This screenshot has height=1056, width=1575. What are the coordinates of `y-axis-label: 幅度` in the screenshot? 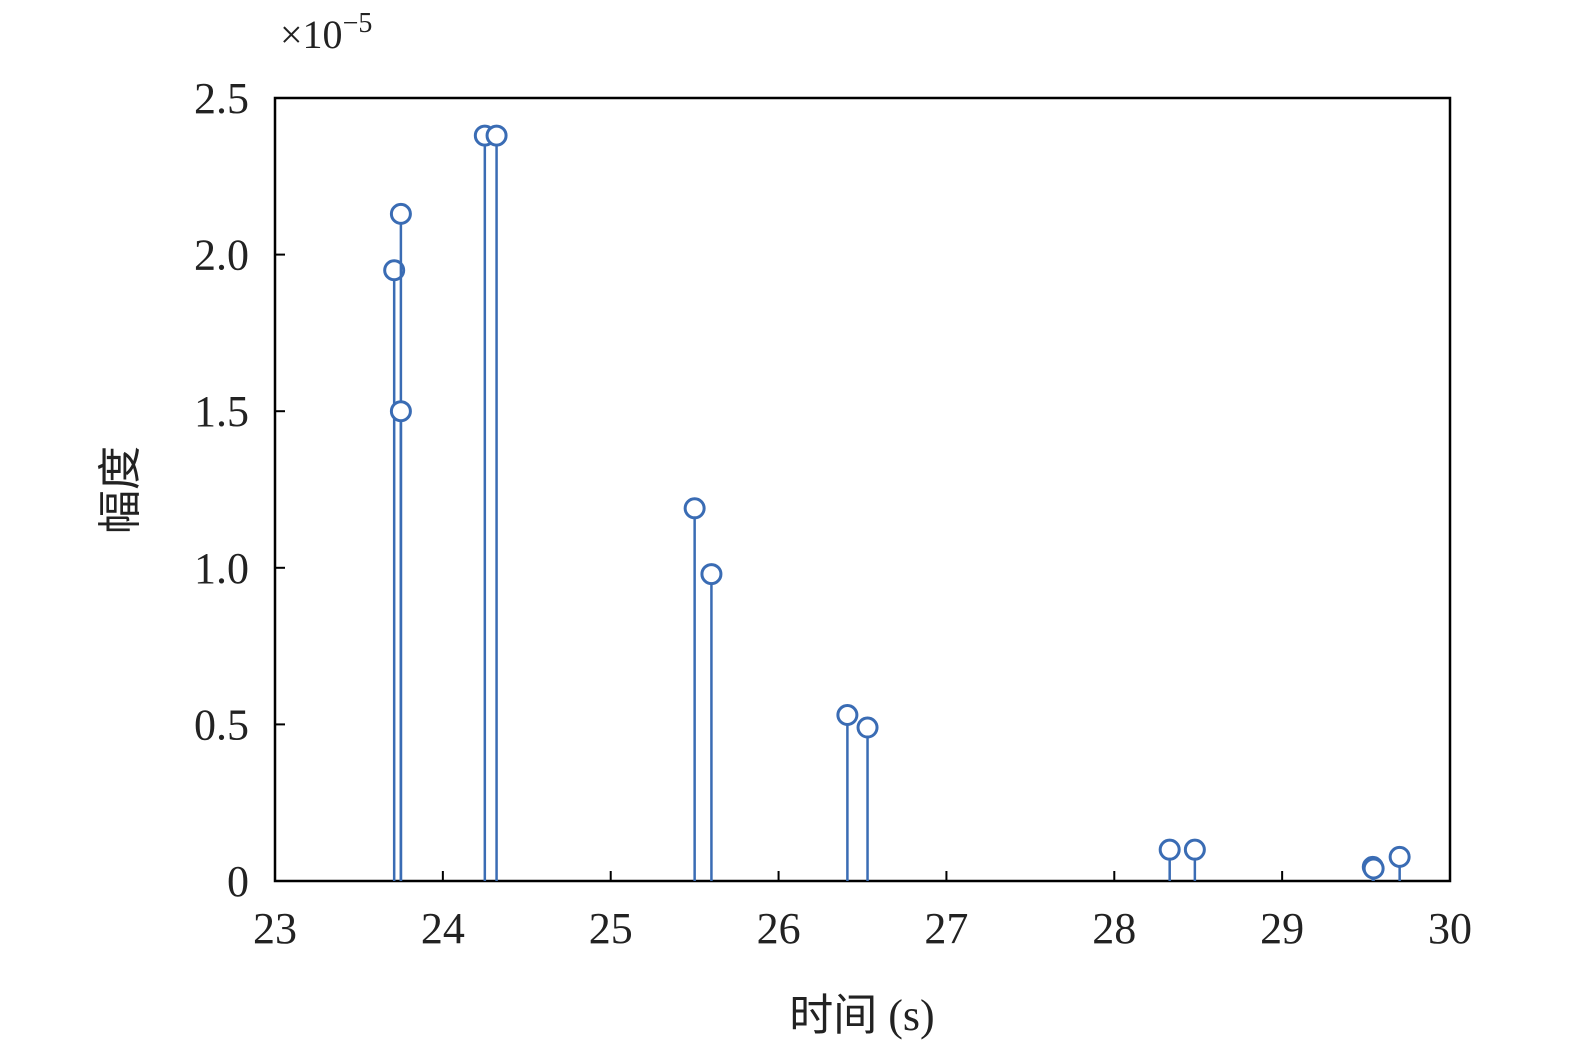 It's located at (120, 490).